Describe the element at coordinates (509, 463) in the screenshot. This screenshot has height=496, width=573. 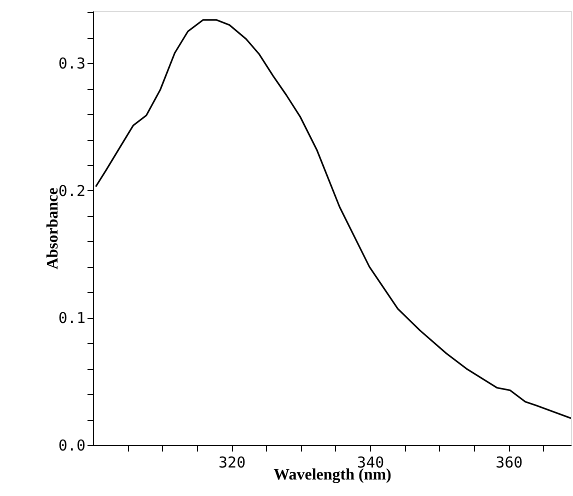
I see `x-tick-label: 360` at that location.